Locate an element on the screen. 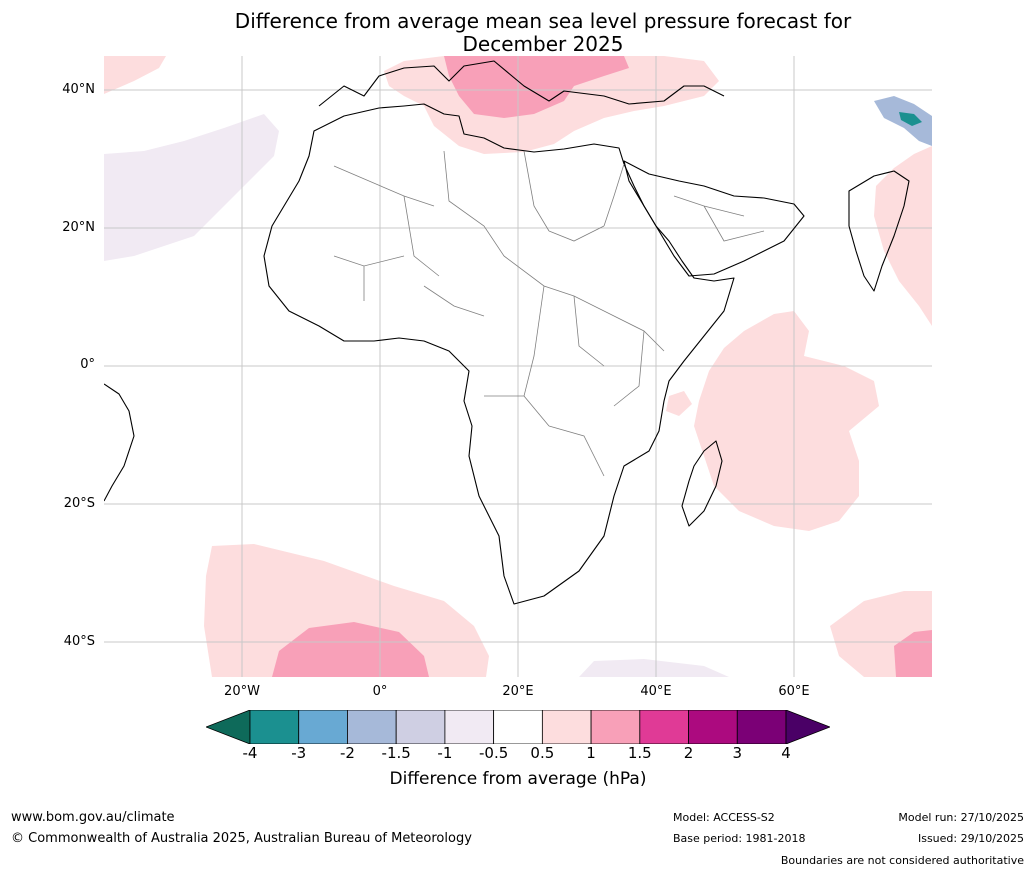  anomaly-india-pink is located at coordinates (903, 236).